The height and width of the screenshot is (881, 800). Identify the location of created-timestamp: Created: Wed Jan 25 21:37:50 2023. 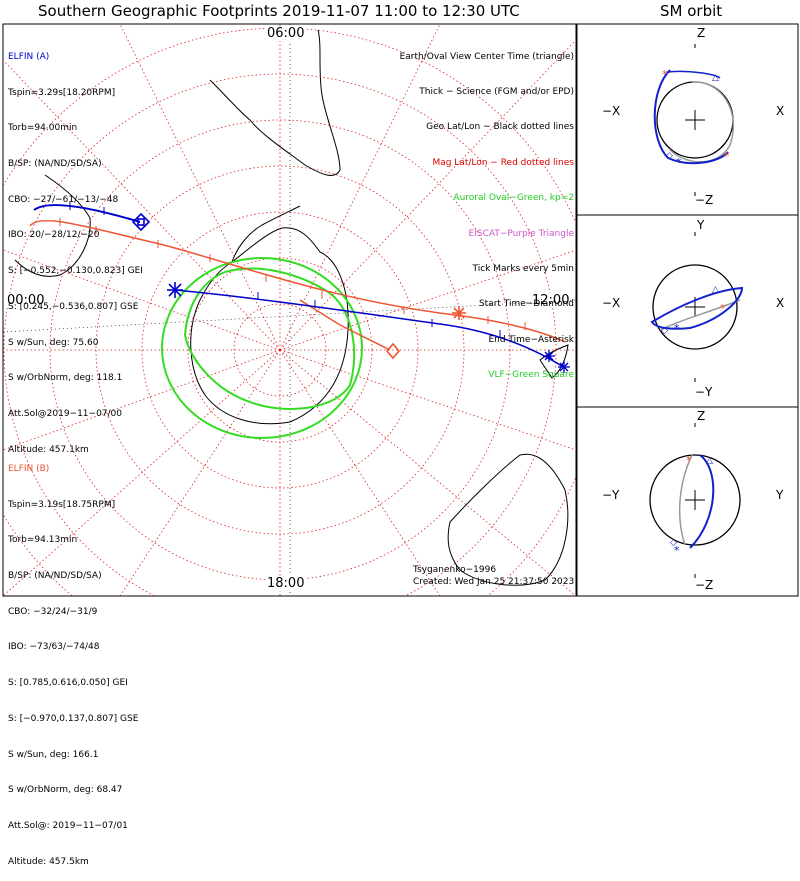
(494, 582).